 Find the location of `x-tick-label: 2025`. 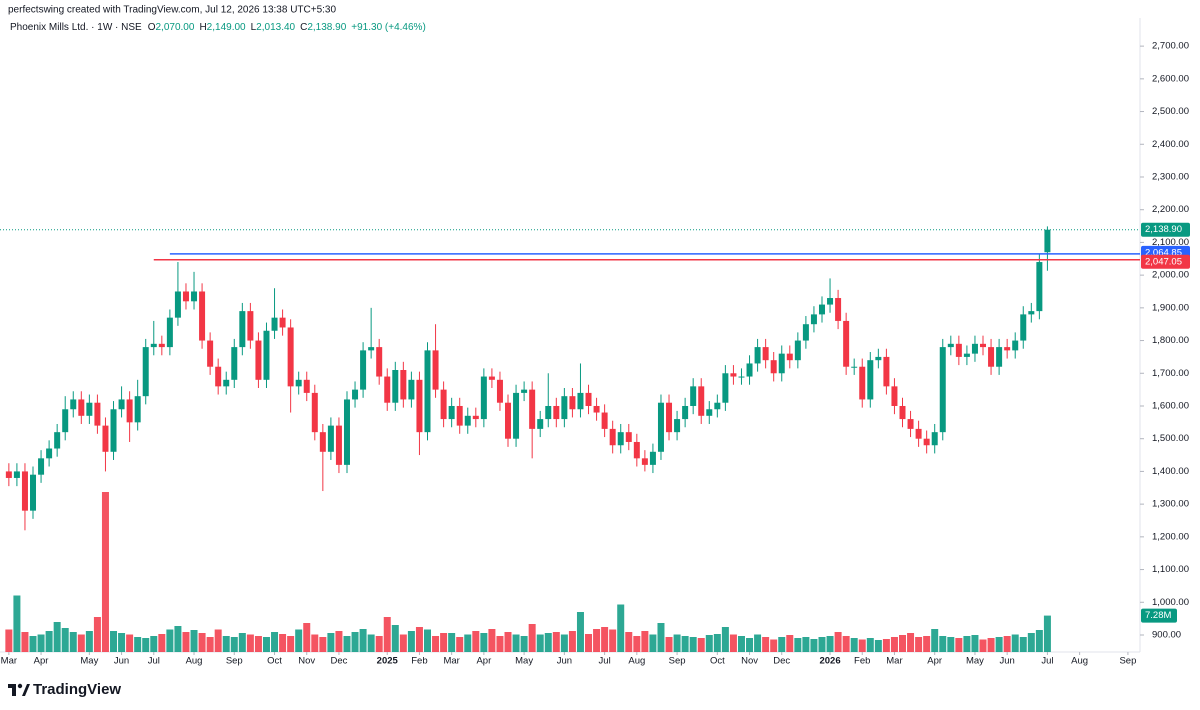

x-tick-label: 2025 is located at coordinates (388, 661).